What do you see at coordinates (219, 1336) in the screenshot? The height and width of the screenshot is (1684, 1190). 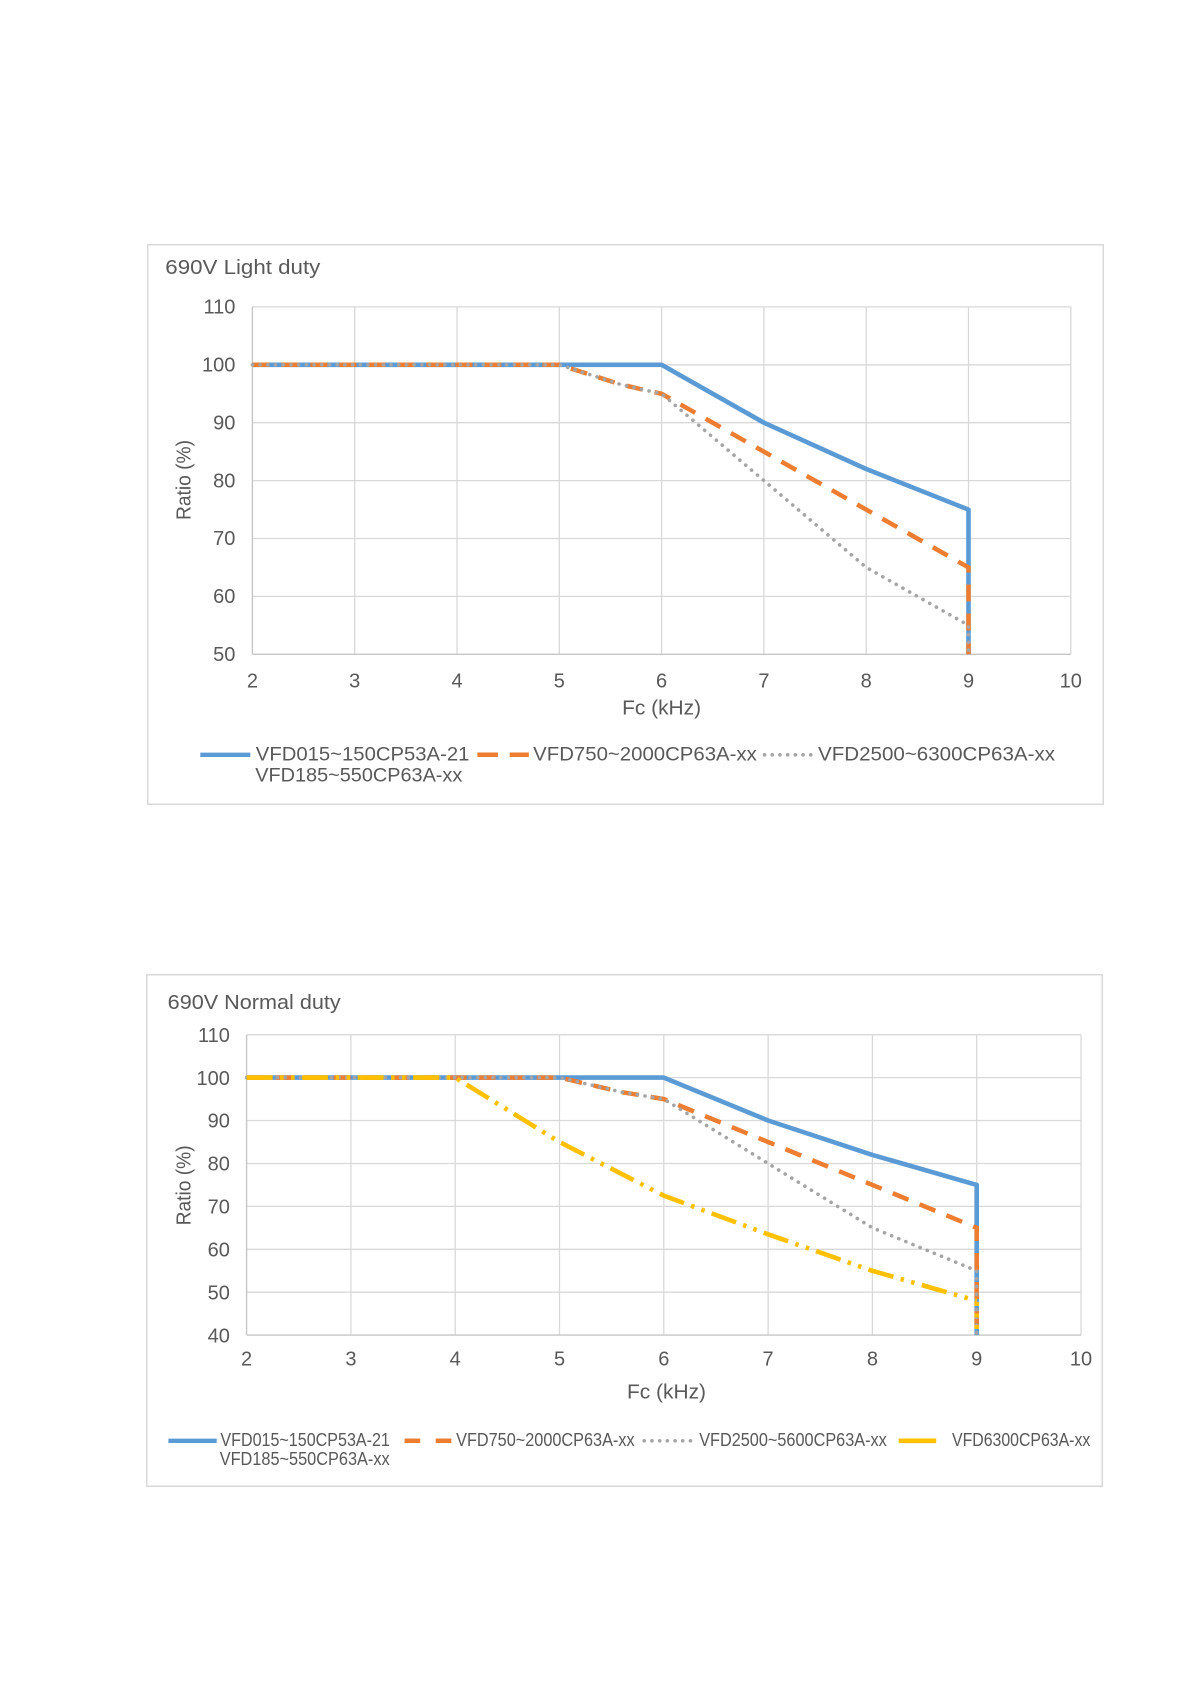 I see `svg-text: 40` at bounding box center [219, 1336].